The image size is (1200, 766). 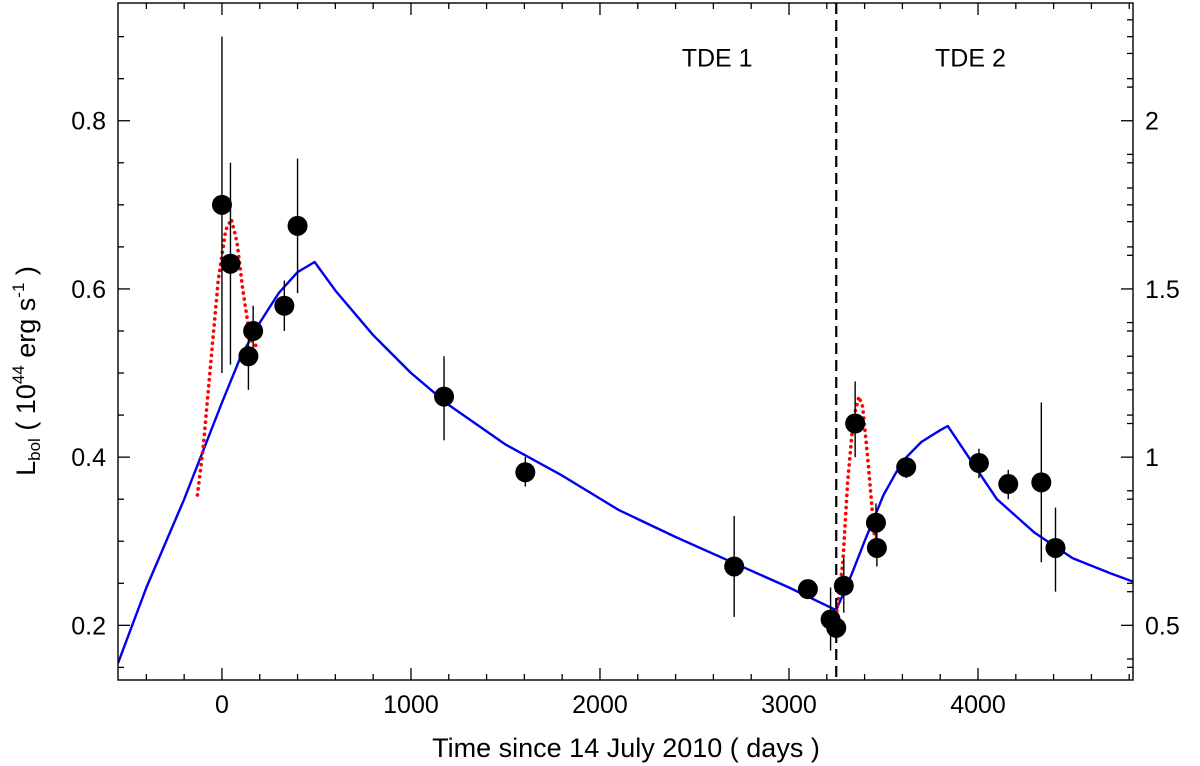 What do you see at coordinates (18, 290) in the screenshot?
I see `y-axis-title-inverse: -1` at bounding box center [18, 290].